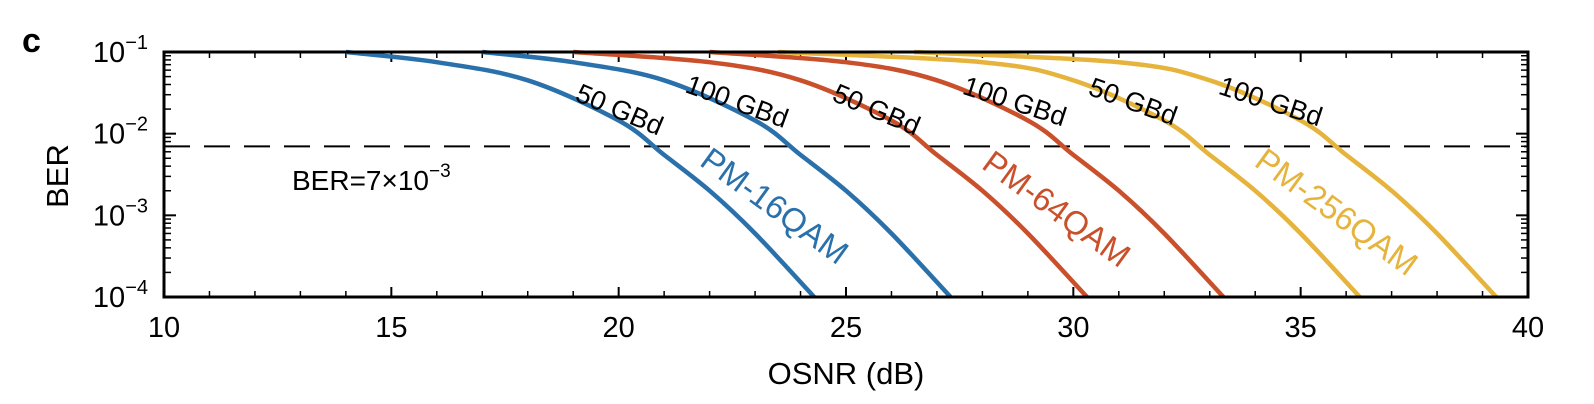 The image size is (1594, 404). I want to click on x-tick-label: 30, so click(1073, 328).